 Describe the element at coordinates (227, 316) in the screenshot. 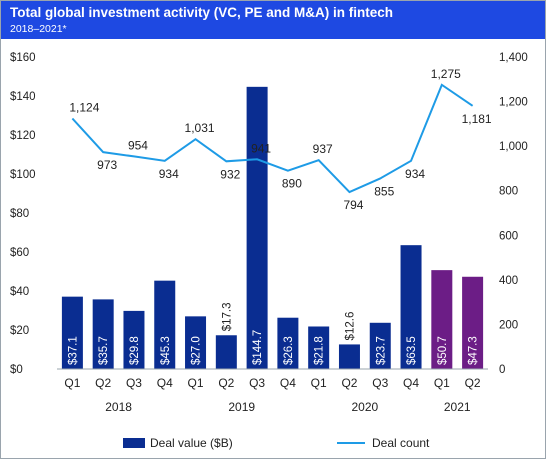

I see `bar-value-label: $17.3` at that location.